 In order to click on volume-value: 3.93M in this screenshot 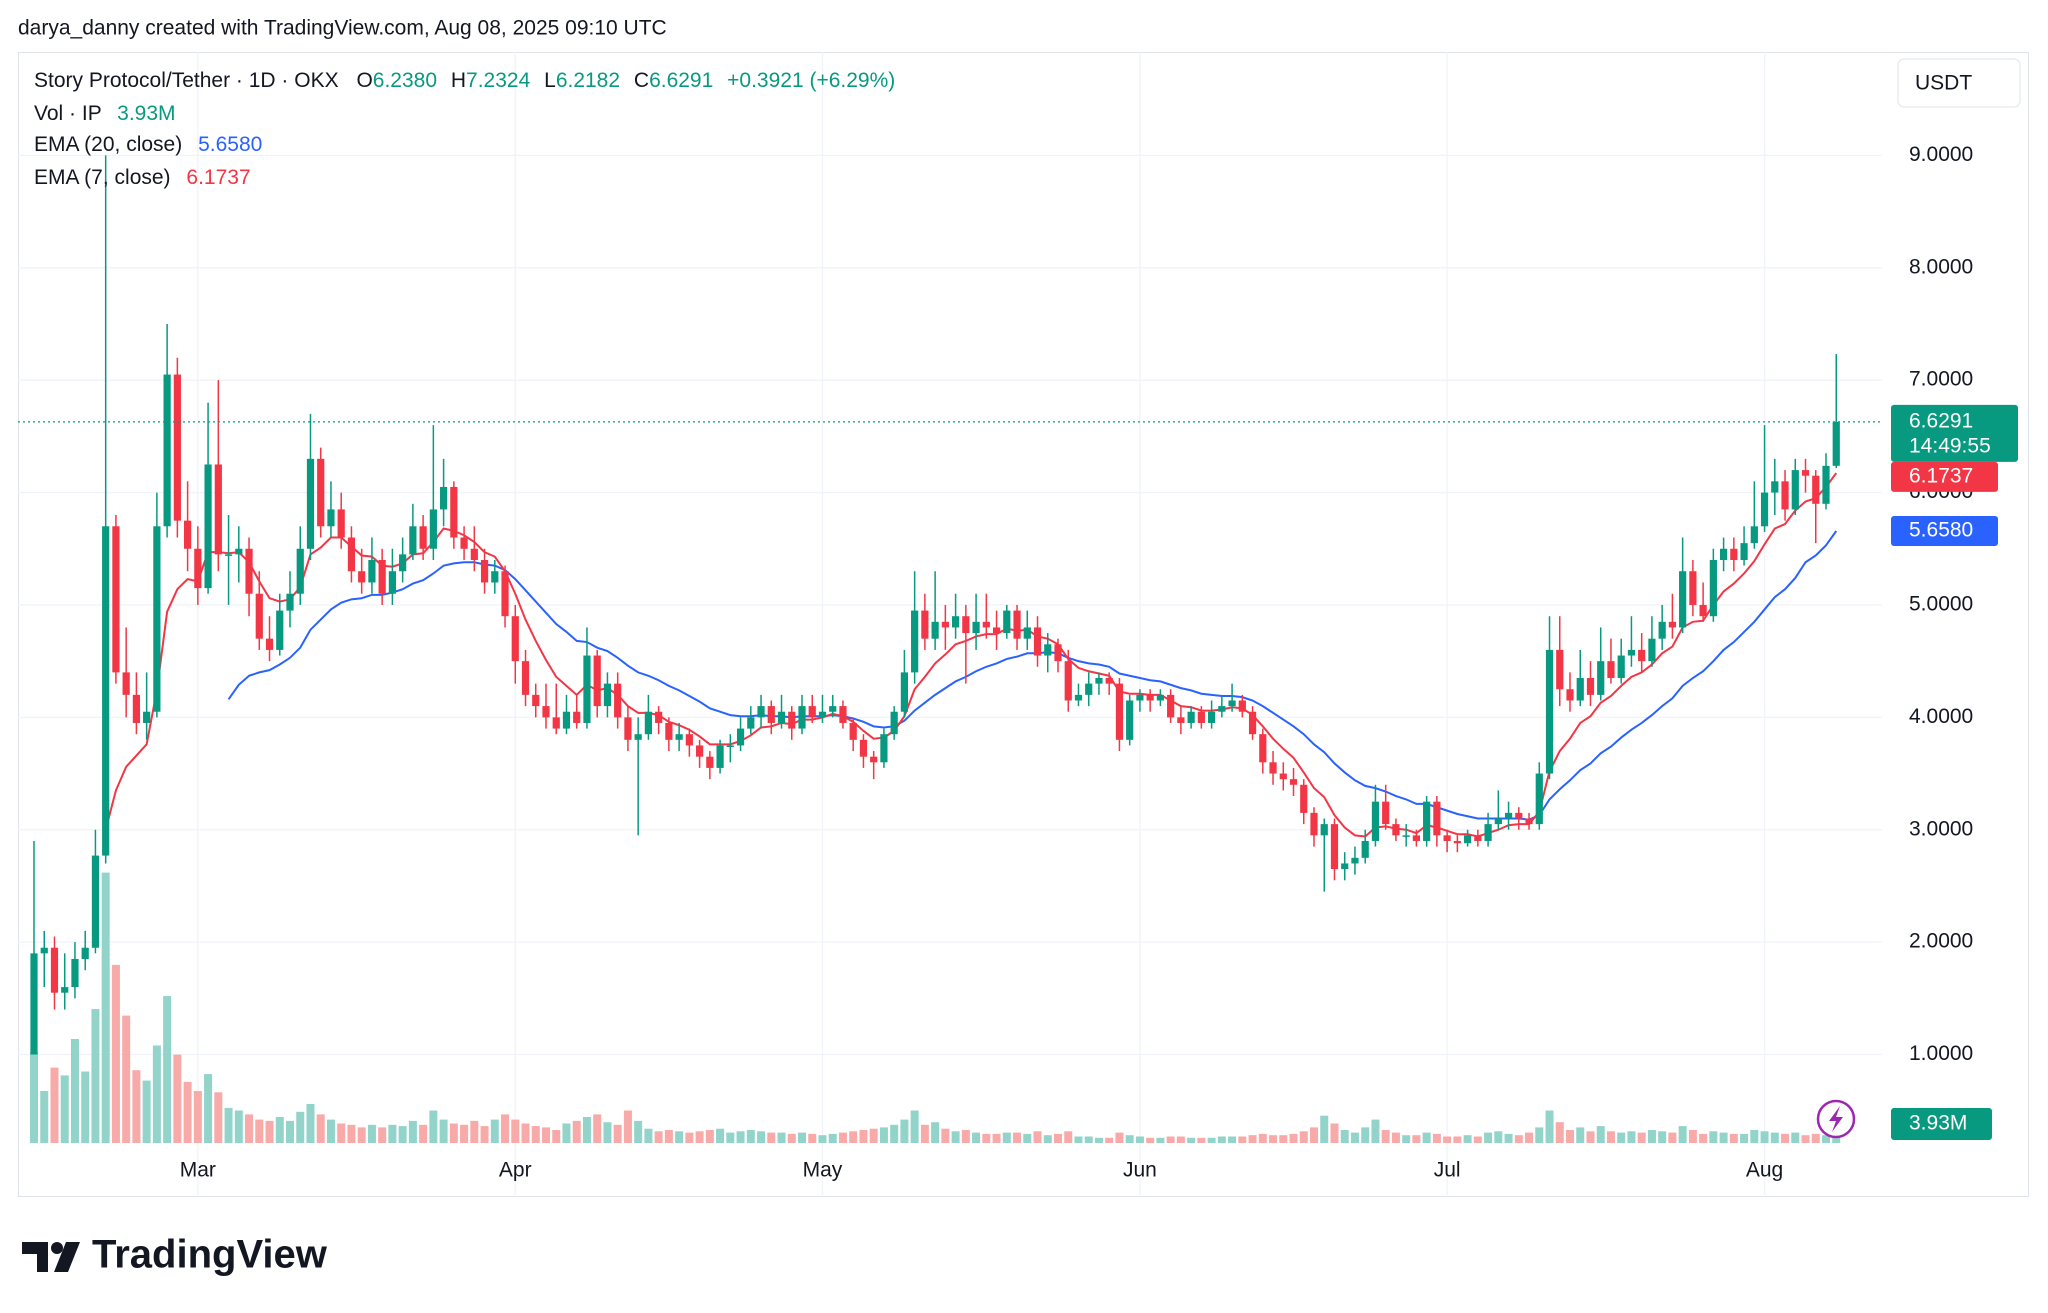, I will do `click(146, 113)`.